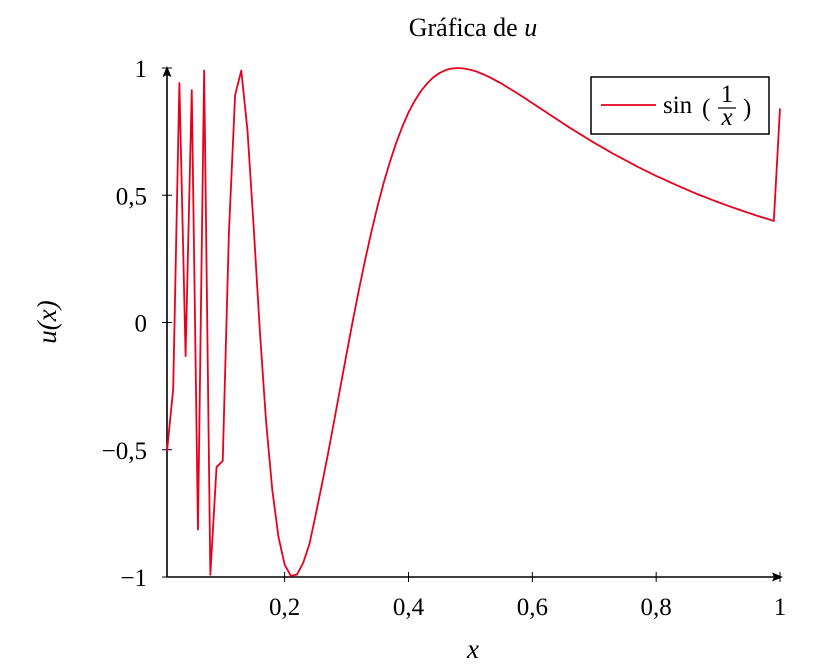  What do you see at coordinates (284, 607) in the screenshot?
I see `x-tick-label: 0,2` at bounding box center [284, 607].